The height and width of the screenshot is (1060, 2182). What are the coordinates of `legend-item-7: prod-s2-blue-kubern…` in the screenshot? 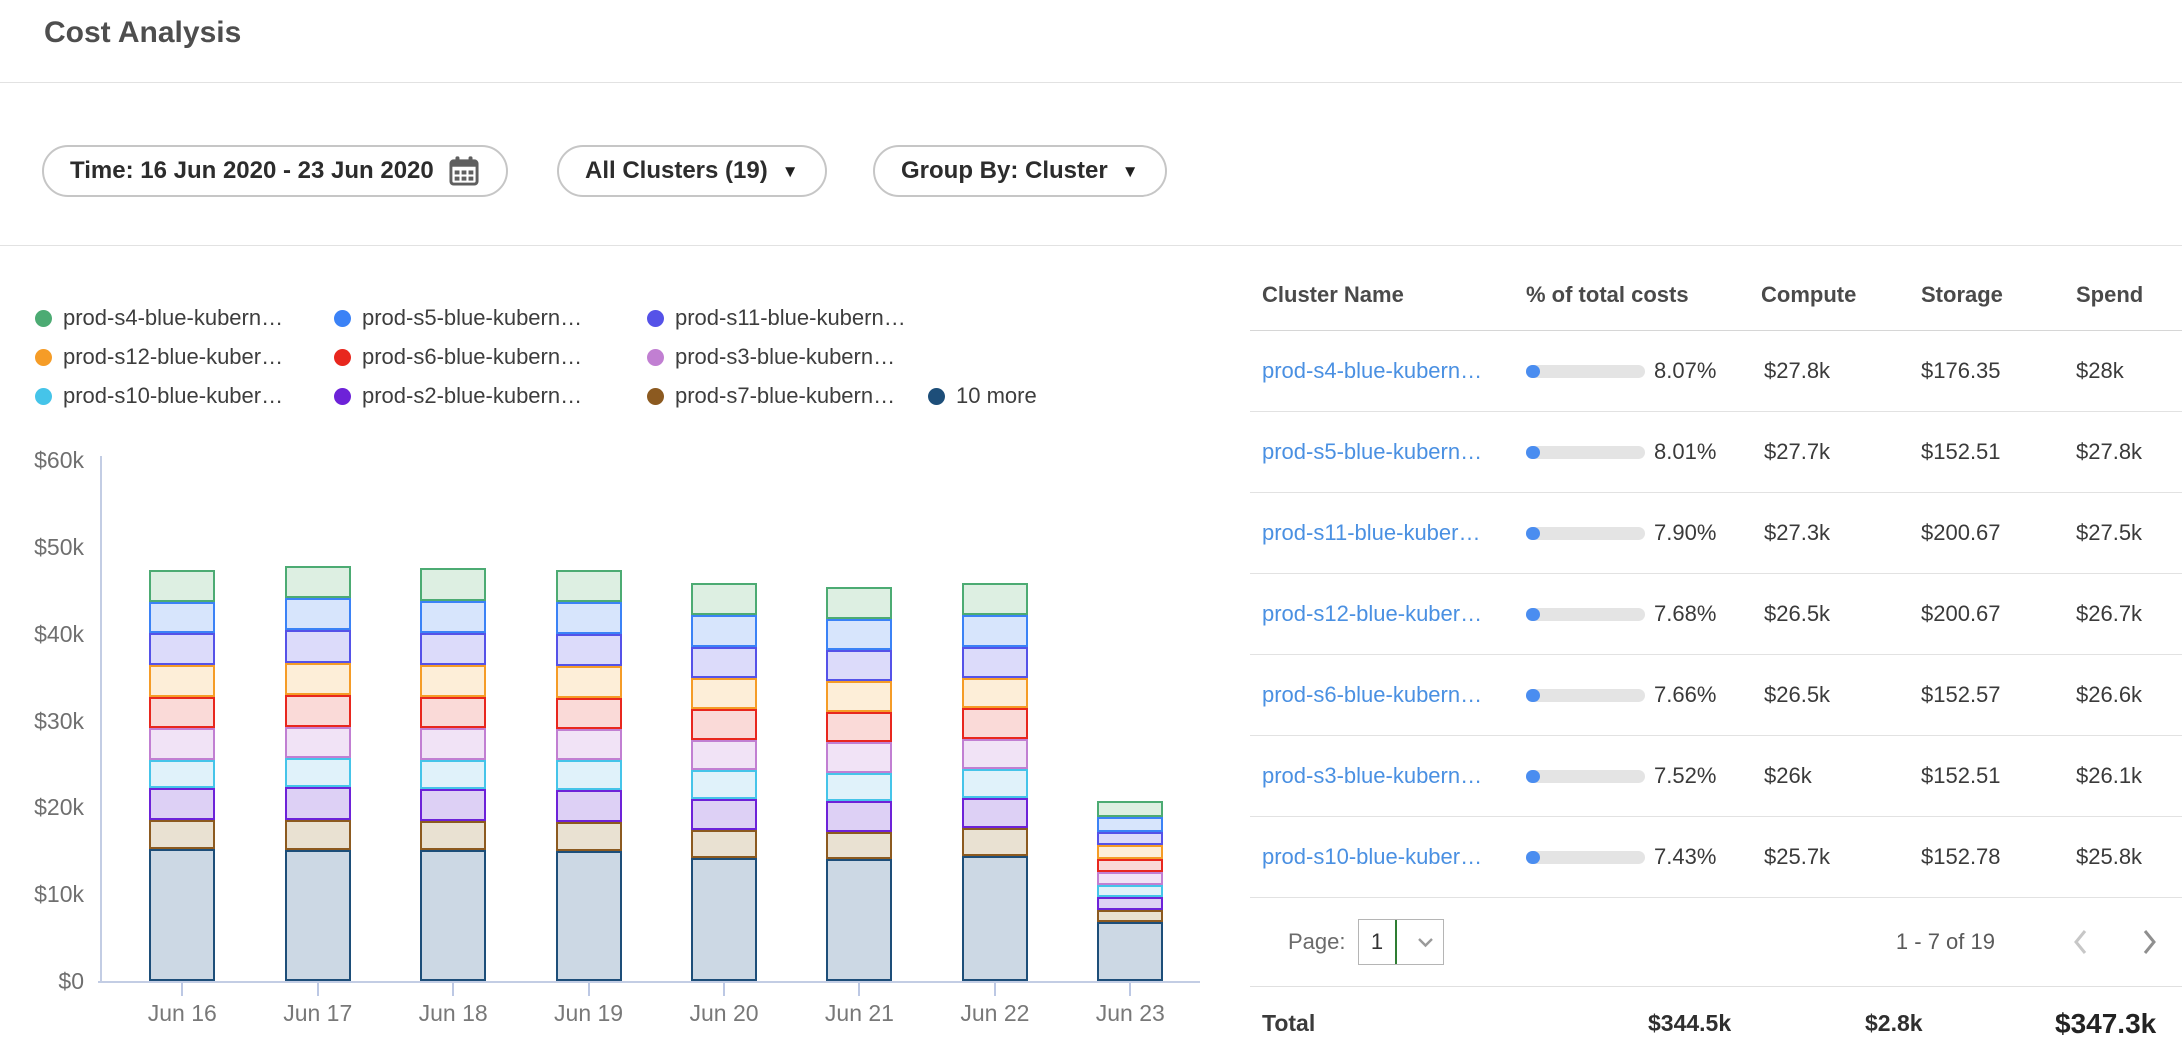 It's located at (458, 396).